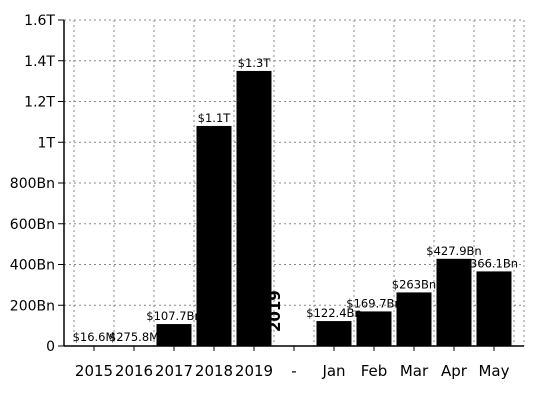 Image resolution: width=536 pixels, height=404 pixels. What do you see at coordinates (454, 302) in the screenshot?
I see `bar-apr` at bounding box center [454, 302].